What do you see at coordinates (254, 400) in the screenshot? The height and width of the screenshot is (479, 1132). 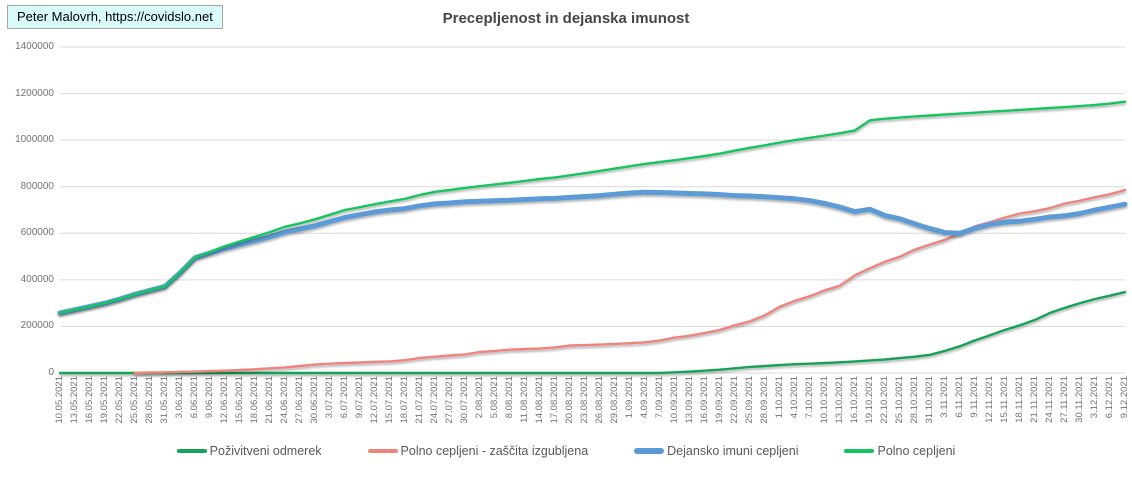 I see `x-tick-label: 18.06.2021` at bounding box center [254, 400].